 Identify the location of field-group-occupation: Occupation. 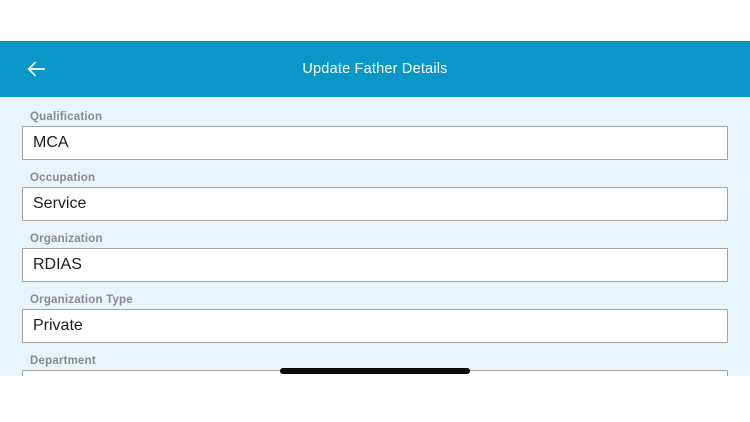
(375, 196).